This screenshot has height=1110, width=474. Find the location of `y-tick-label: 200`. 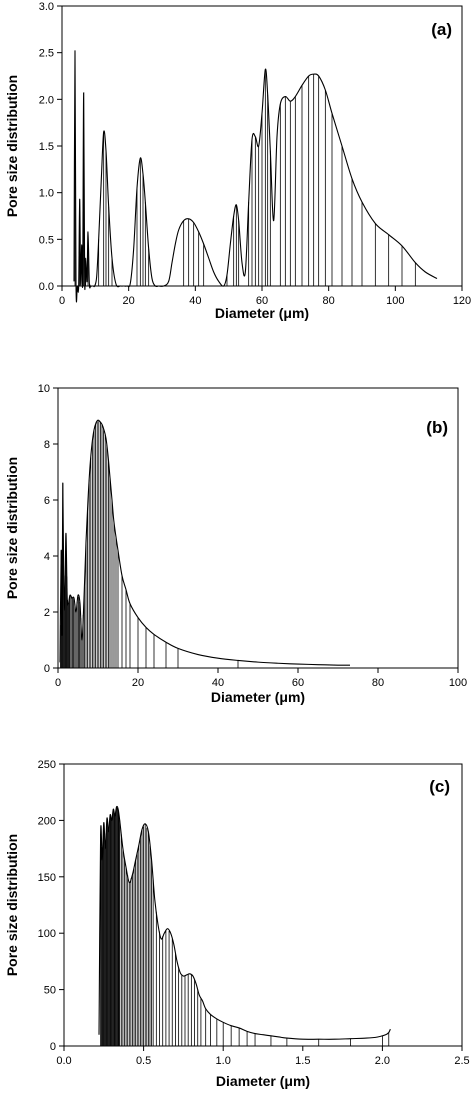

y-tick-label: 200 is located at coordinates (47, 821).